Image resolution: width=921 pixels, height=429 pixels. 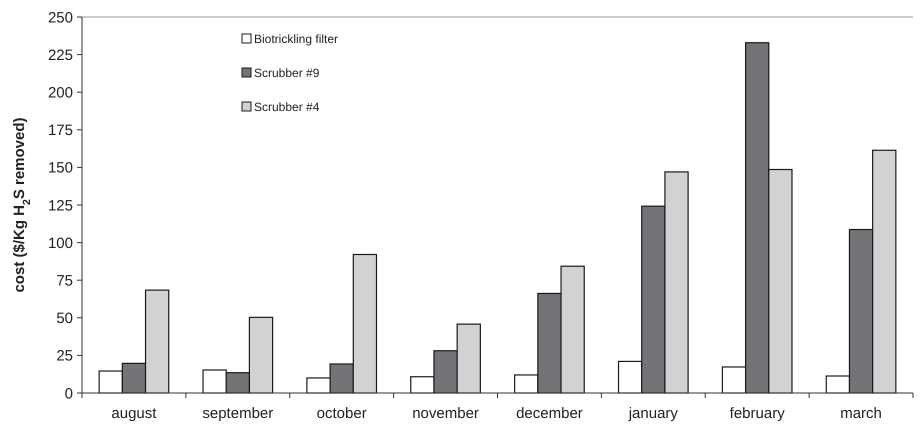 I want to click on y-tick-label: 200, so click(x=60, y=93).